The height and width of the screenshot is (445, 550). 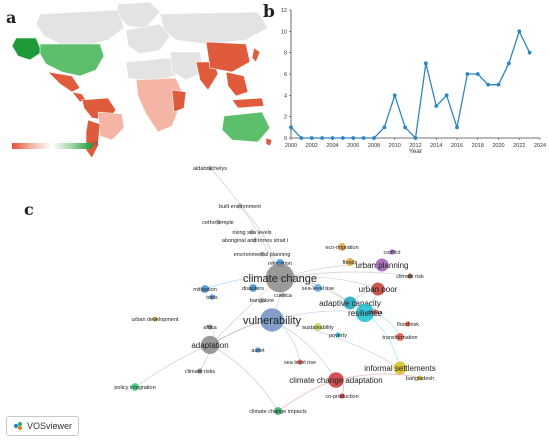 What do you see at coordinates (376, 313) in the screenshot?
I see `node-label-dhaka: dhaka` at bounding box center [376, 313].